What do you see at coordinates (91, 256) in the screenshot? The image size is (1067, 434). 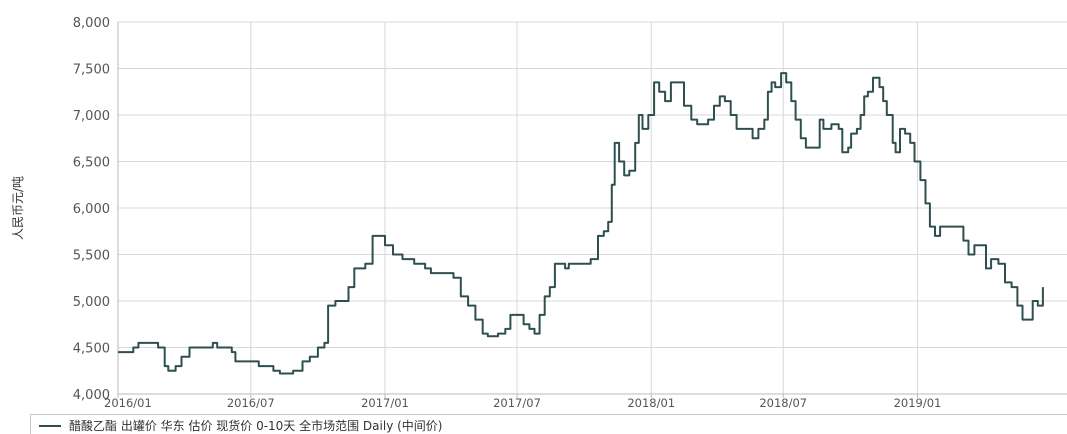 I see `y-tick-label: 5,500` at bounding box center [91, 256].